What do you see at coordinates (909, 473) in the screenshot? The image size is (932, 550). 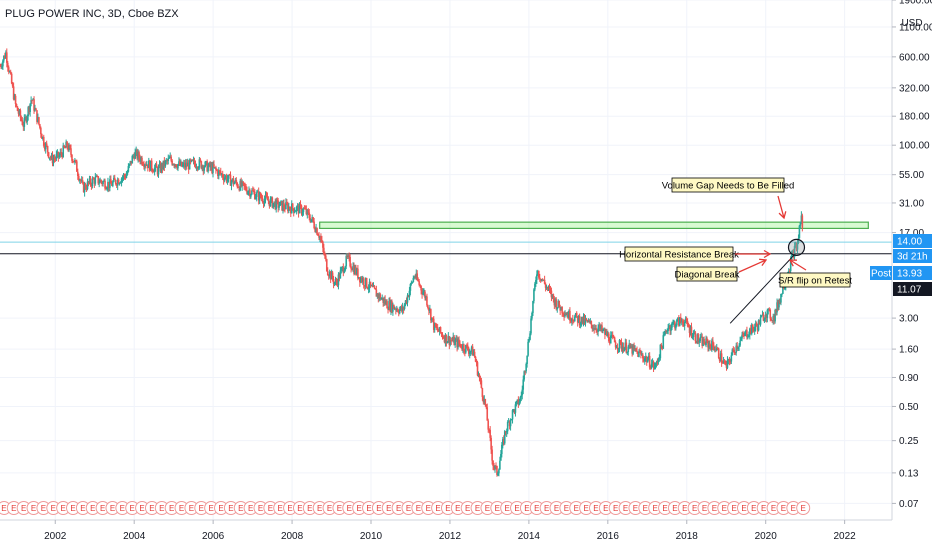 I see `y-tick-label: 0.13` at bounding box center [909, 473].